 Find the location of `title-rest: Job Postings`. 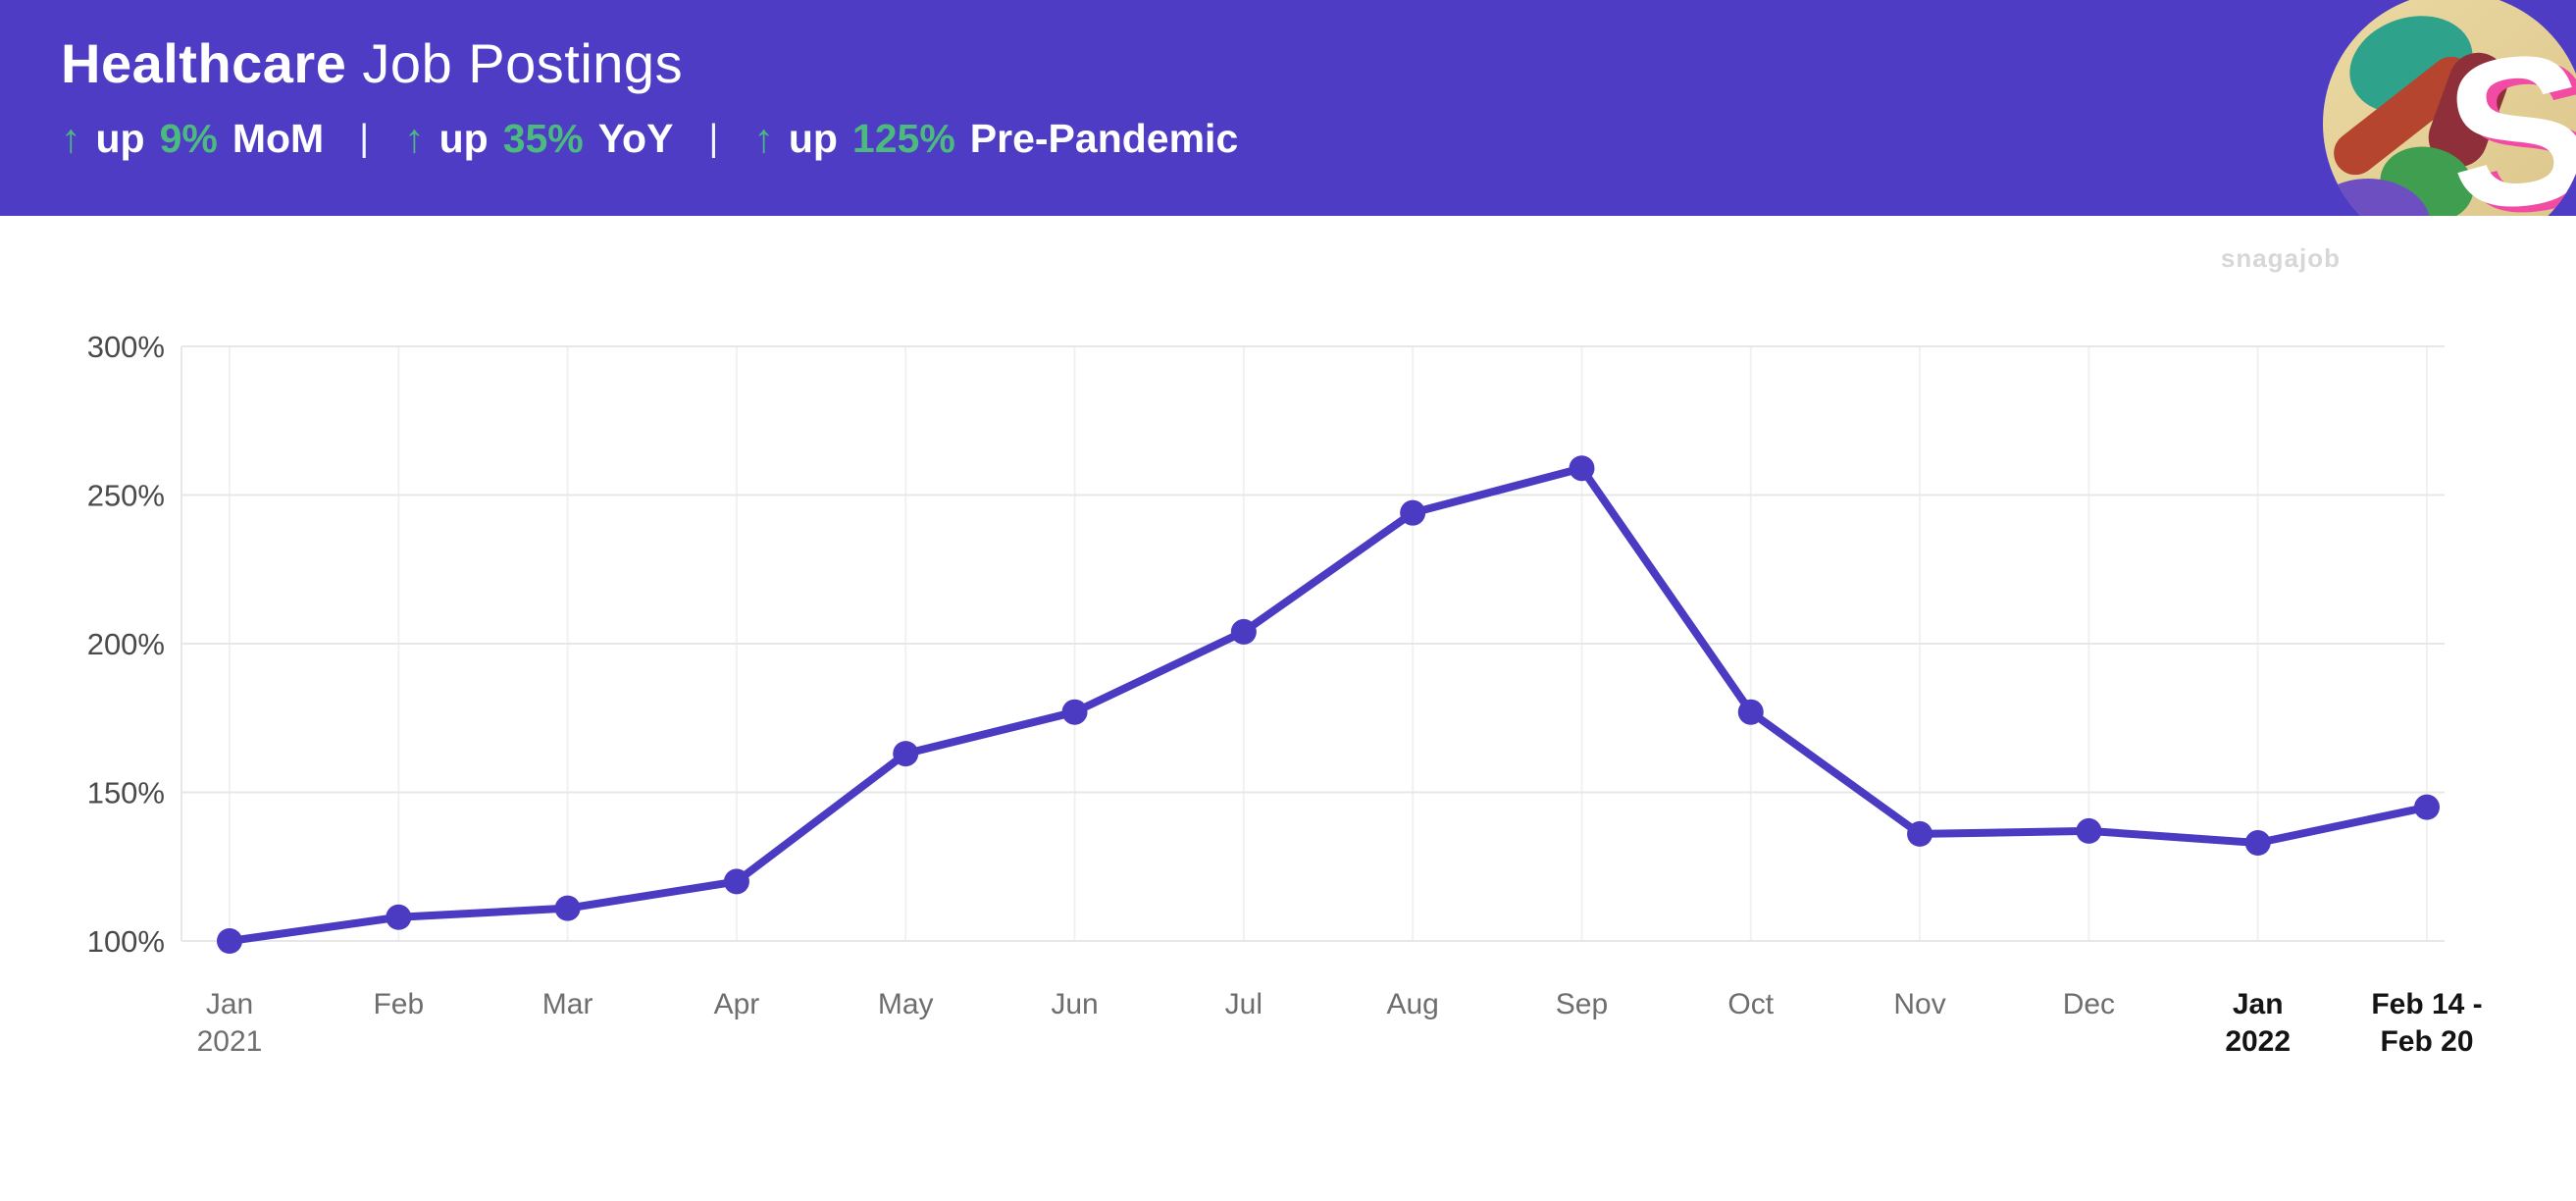

title-rest: Job Postings is located at coordinates (515, 63).